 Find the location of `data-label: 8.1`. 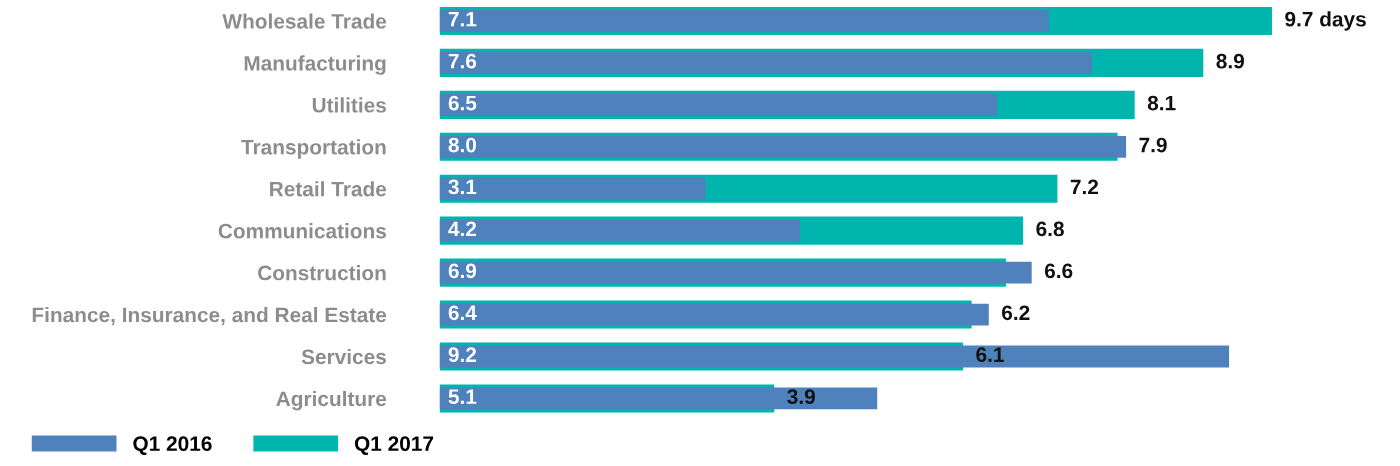

data-label: 8.1 is located at coordinates (1161, 103).